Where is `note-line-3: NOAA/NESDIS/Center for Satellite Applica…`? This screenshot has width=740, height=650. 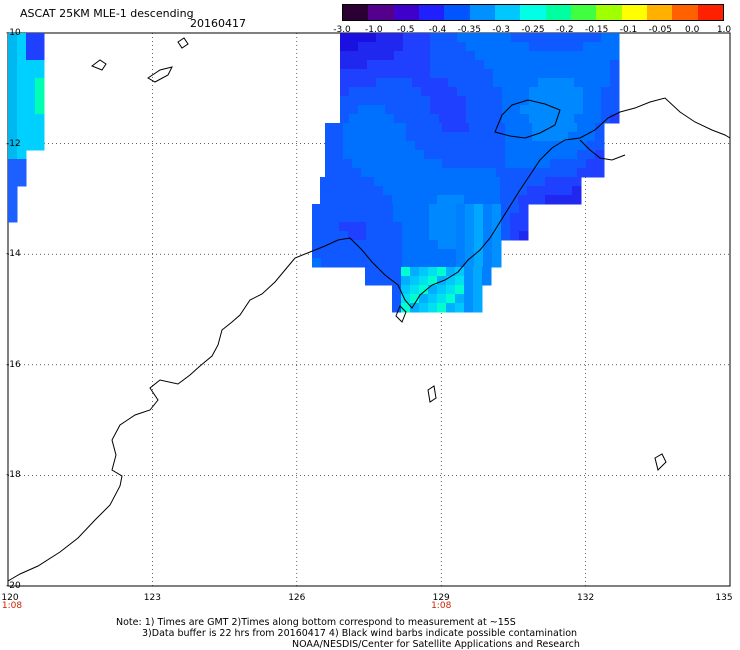
note-line-3: NOAA/NESDIS/Center for Satellite Applica… is located at coordinates (436, 644).